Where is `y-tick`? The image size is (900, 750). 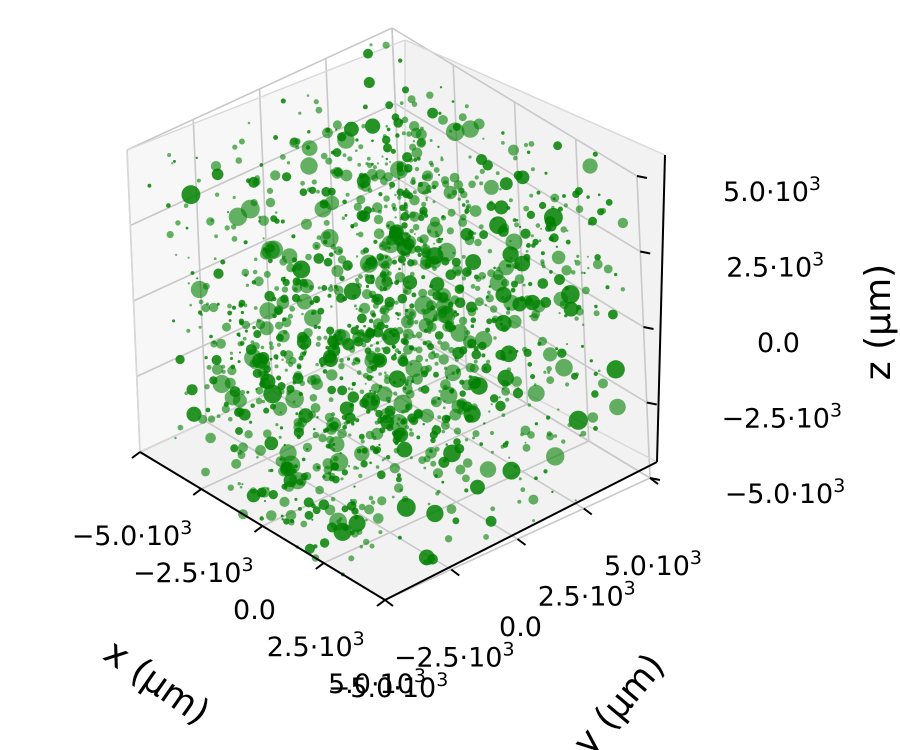 y-tick is located at coordinates (588, 511).